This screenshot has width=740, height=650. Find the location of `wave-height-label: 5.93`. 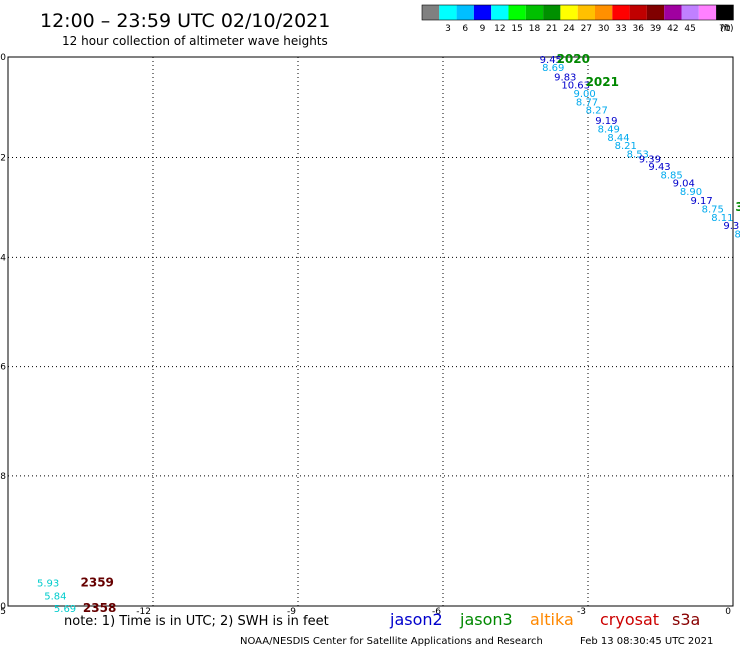

wave-height-label: 5.93 is located at coordinates (48, 583).